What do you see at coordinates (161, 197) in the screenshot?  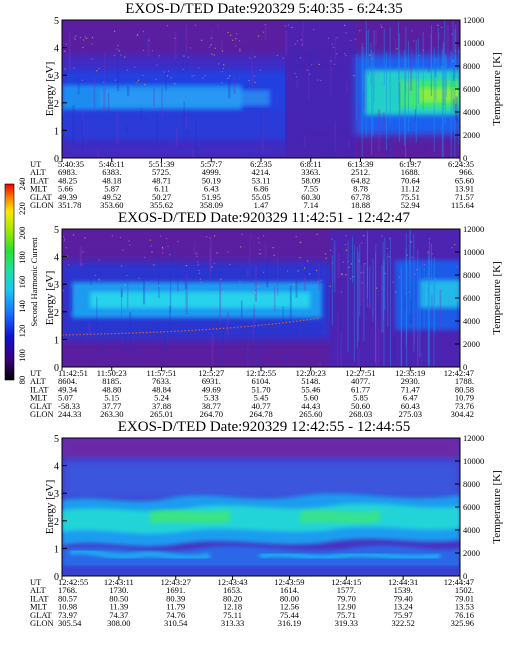 I see `panel-1-ephem-cell: 50.27` at bounding box center [161, 197].